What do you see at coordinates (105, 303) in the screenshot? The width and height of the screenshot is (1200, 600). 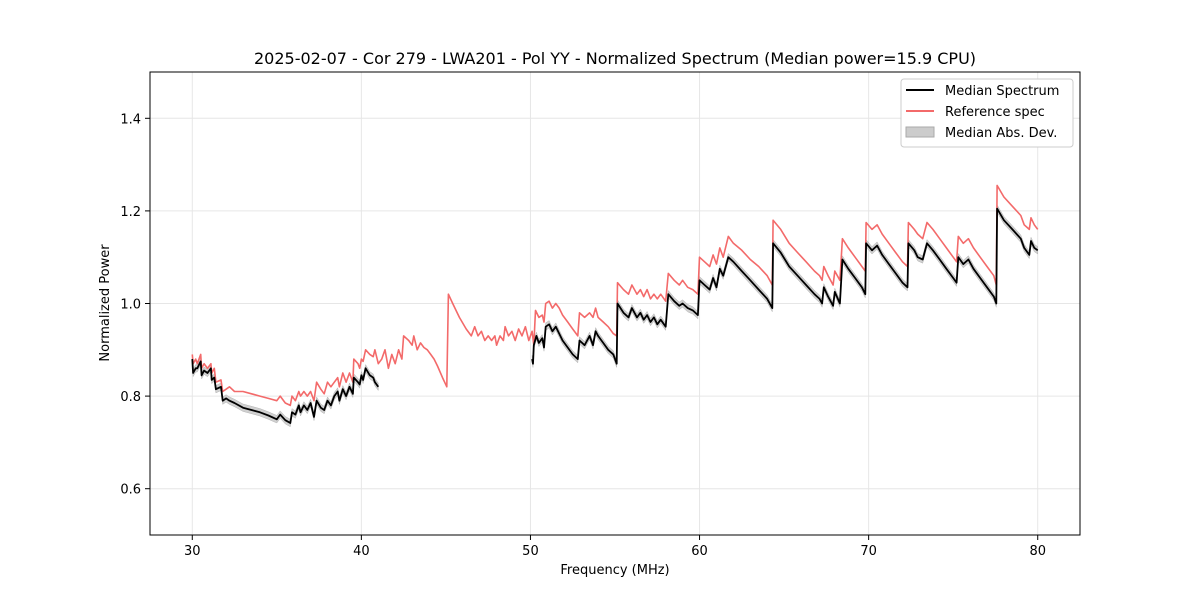 I see `y-axis-label: Normalized Power` at bounding box center [105, 303].